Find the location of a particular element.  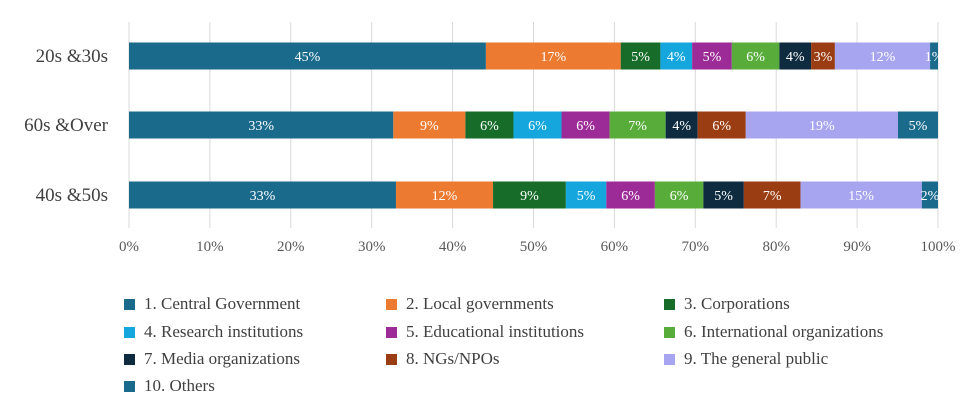

legend-item: 3. Corporations is located at coordinates (727, 304).